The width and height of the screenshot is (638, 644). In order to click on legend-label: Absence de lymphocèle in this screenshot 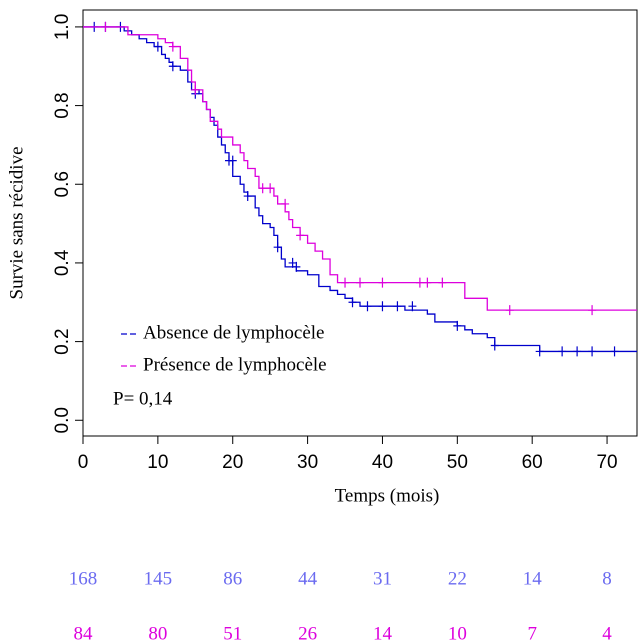, I will do `click(233, 332)`.